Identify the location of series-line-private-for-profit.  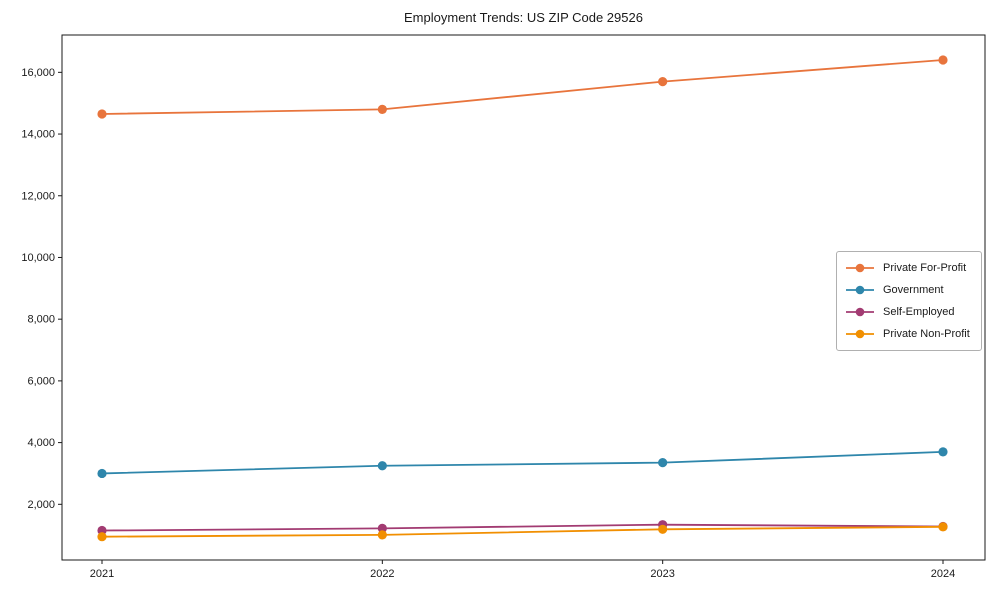
(522, 87).